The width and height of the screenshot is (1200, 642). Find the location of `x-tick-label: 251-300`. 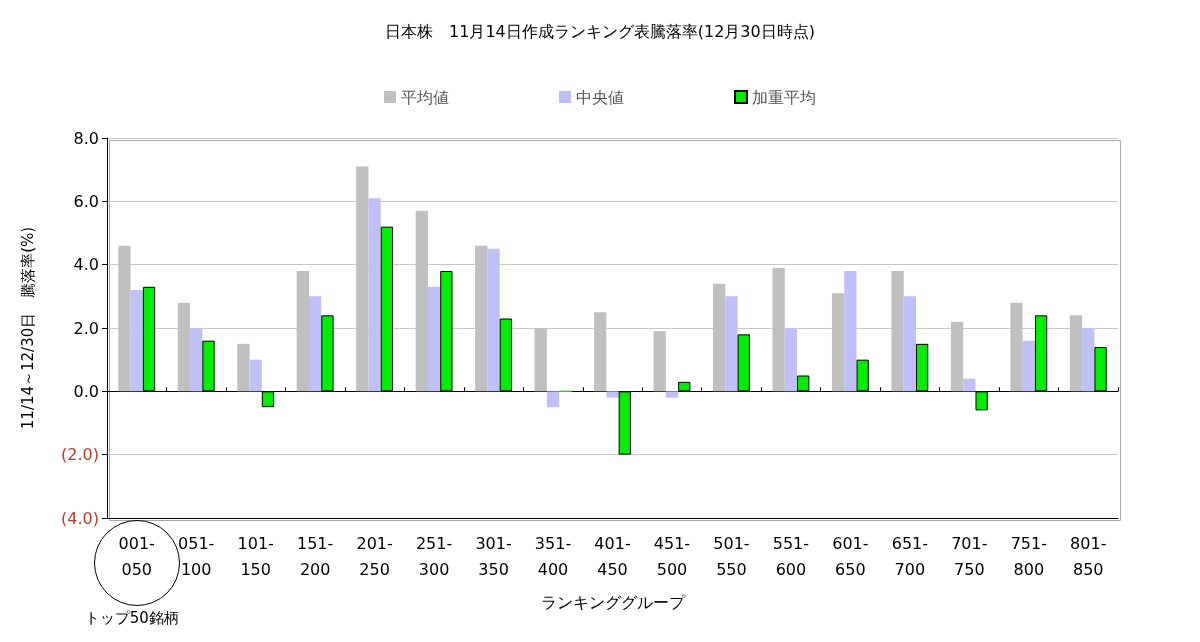

x-tick-label: 251-300 is located at coordinates (434, 556).